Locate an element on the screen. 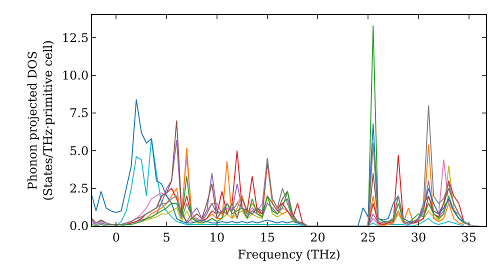  x-tick-label: 10 is located at coordinates (217, 237).